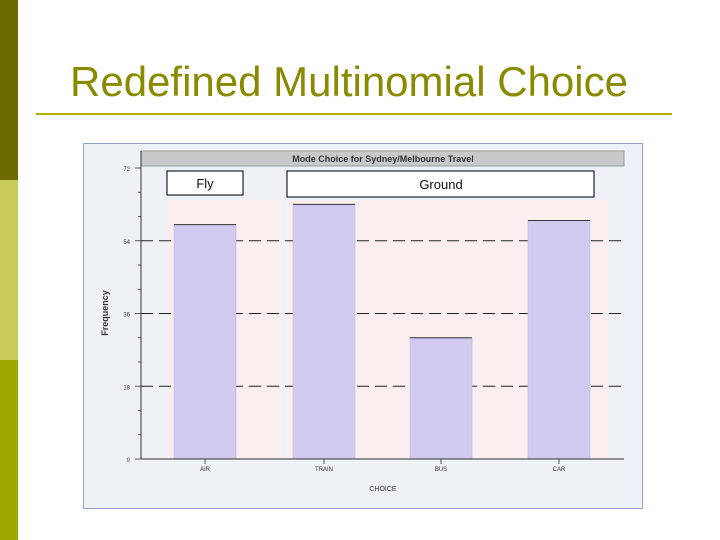  What do you see at coordinates (126, 170) in the screenshot?
I see `y-tick-label-72: 72` at bounding box center [126, 170].